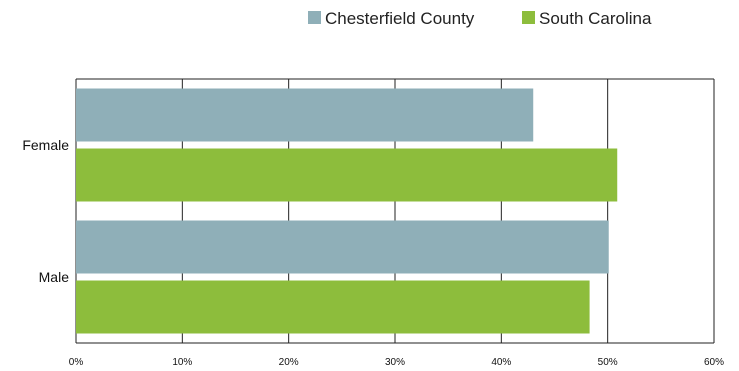 This screenshot has width=739, height=371. I want to click on x-tick-label-1: 10%, so click(182, 362).